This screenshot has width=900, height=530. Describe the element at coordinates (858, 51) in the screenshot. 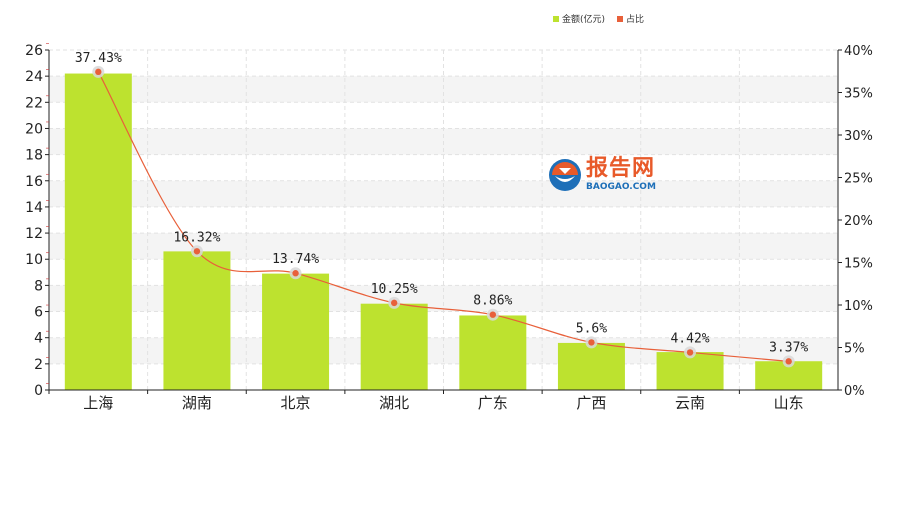

I see `right-tick-label: 40%` at that location.